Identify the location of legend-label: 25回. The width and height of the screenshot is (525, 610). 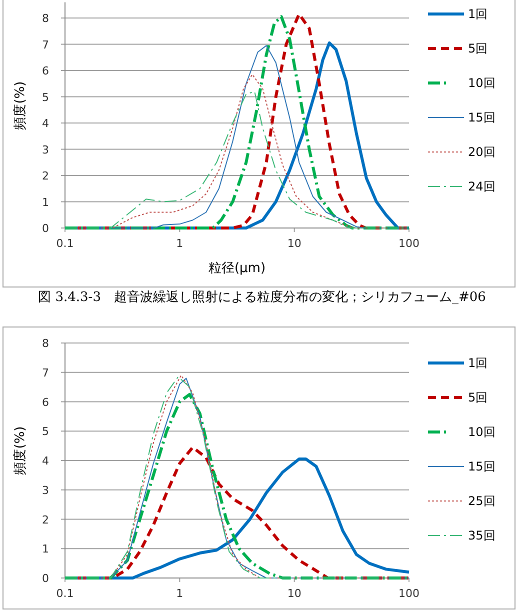
(482, 501).